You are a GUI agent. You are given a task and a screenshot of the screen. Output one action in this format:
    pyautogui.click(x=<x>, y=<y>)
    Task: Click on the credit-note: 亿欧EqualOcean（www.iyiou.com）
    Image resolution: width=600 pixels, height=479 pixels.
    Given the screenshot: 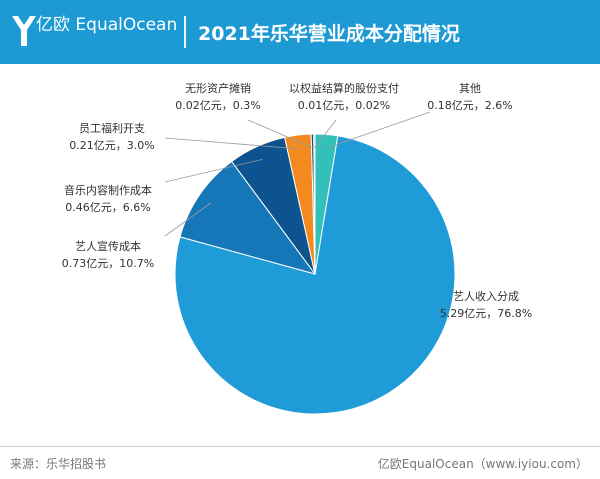 What is the action you would take?
    pyautogui.click(x=482, y=464)
    